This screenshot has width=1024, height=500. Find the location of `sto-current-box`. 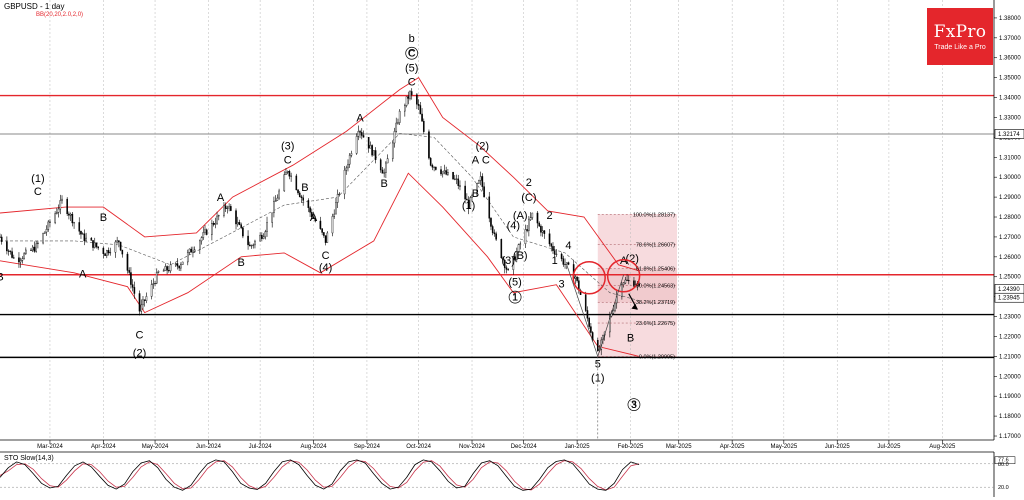

sto-current-box is located at coordinates (1005, 460).